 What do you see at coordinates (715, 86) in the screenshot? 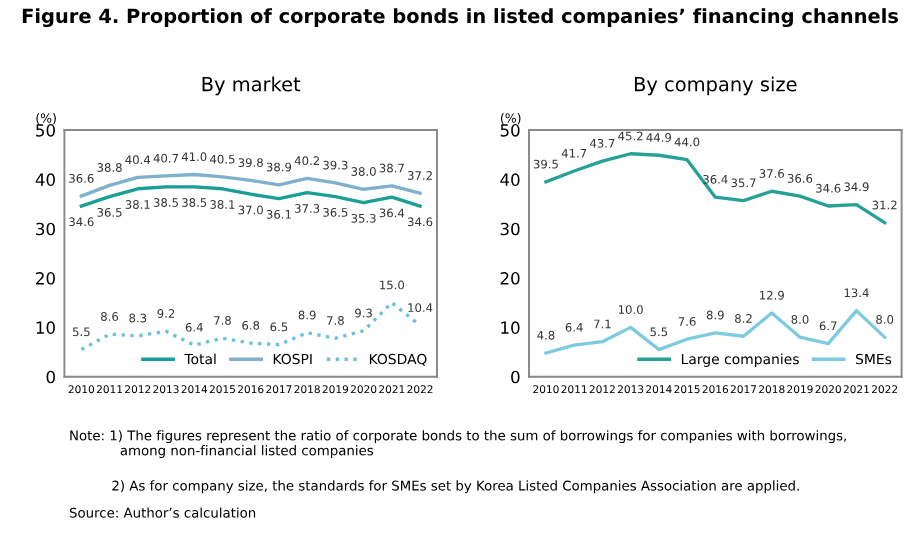
I see `chart-title: By company size` at bounding box center [715, 86].